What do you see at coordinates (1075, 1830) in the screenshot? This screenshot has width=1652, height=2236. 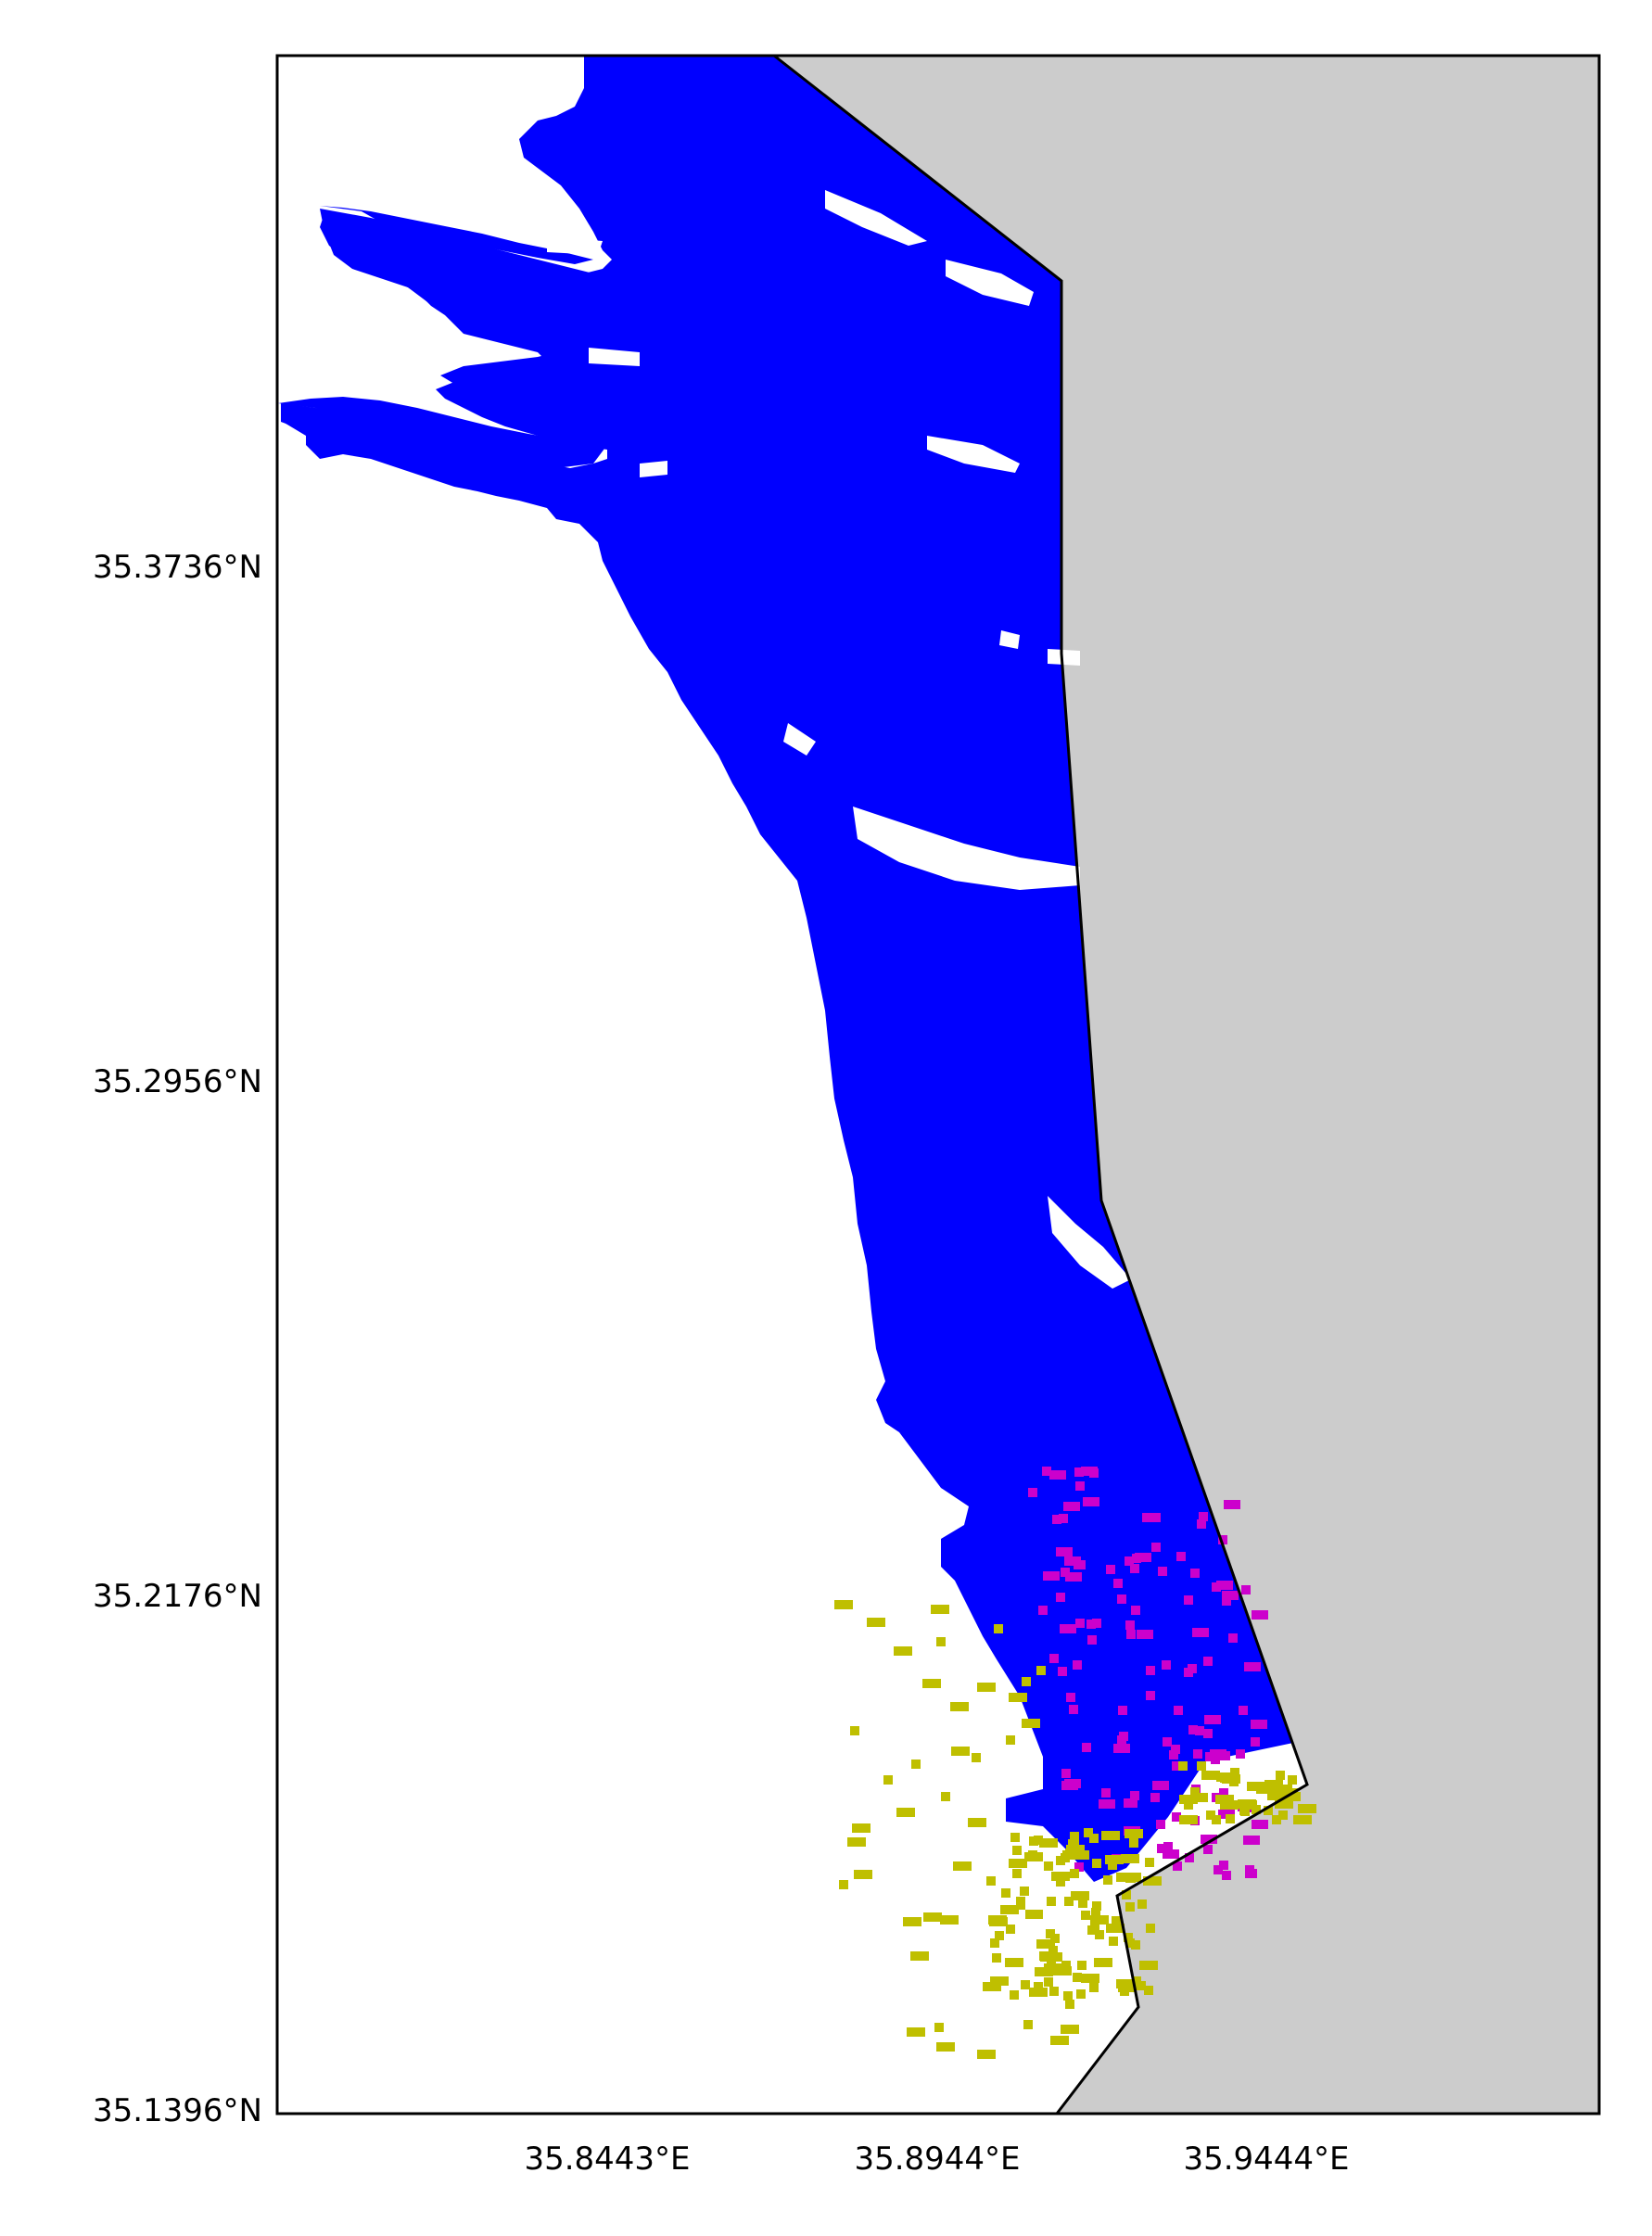 I see `yellow-pixels` at bounding box center [1075, 1830].